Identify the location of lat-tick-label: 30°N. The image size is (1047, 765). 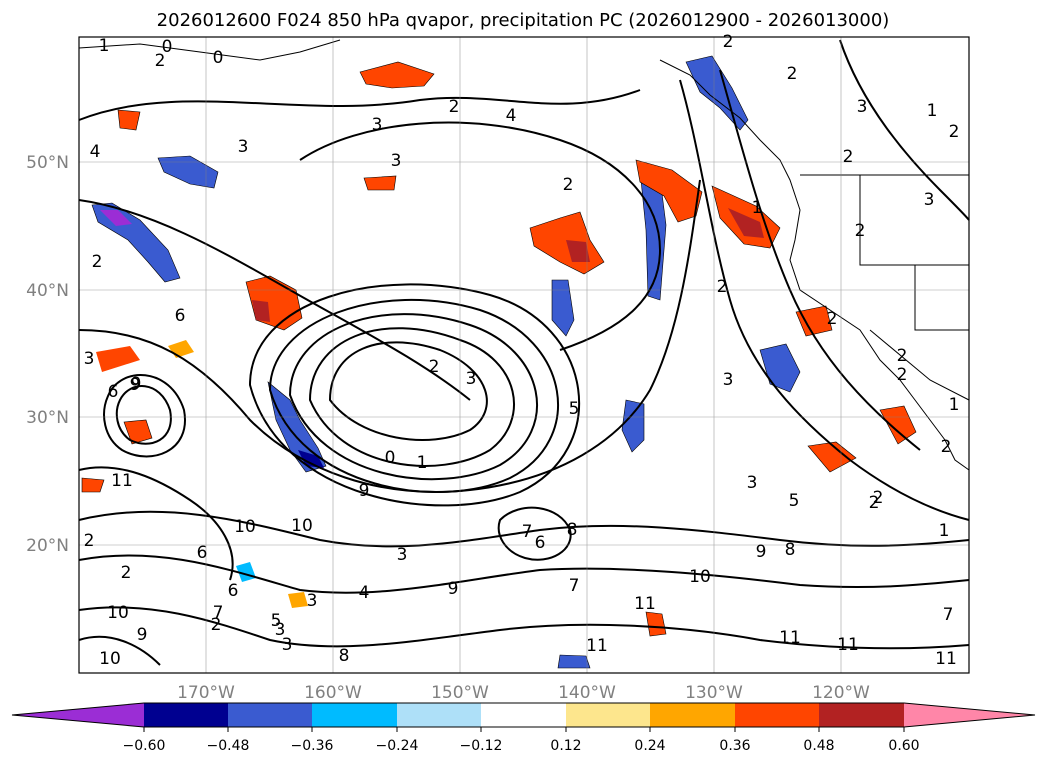
(47, 418).